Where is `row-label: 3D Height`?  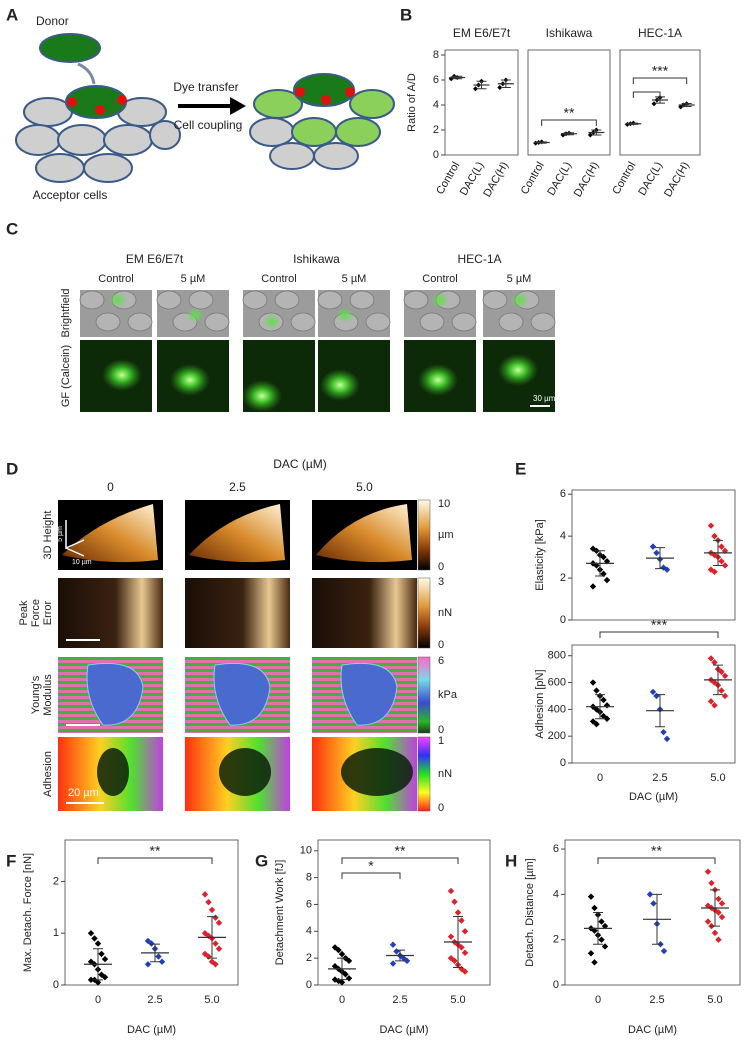 row-label: 3D Height is located at coordinates (48, 535).